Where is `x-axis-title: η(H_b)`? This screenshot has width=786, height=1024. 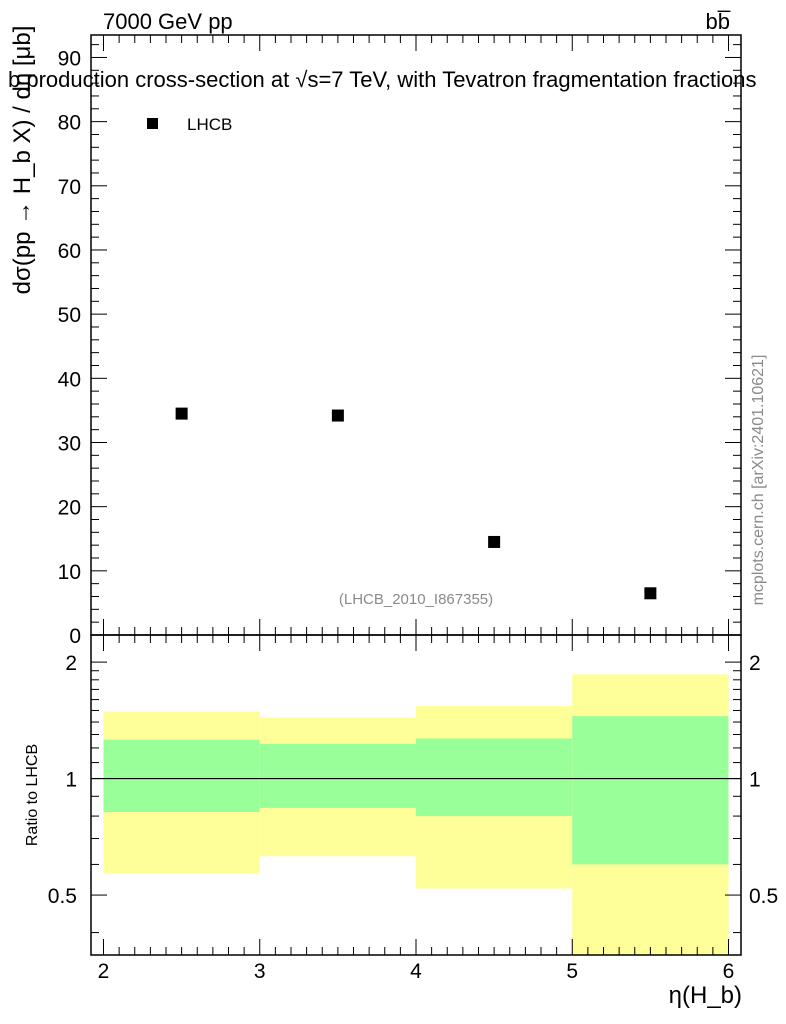 x-axis-title: η(H_b) is located at coordinates (705, 995).